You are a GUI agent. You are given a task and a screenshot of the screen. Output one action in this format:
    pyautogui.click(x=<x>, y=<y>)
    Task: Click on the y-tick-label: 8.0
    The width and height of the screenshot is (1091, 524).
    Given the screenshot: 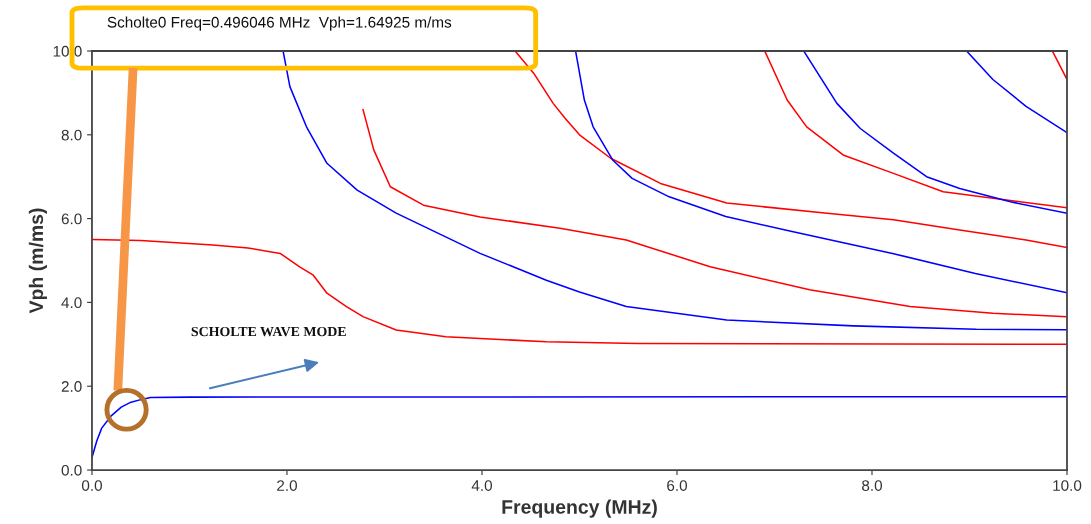 What is the action you would take?
    pyautogui.click(x=71, y=135)
    